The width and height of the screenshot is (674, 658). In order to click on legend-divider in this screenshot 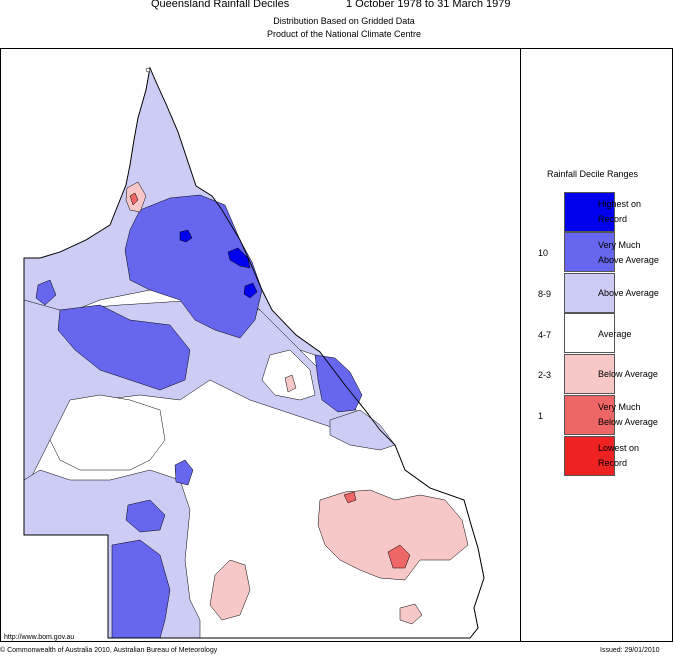, I will do `click(520, 345)`.